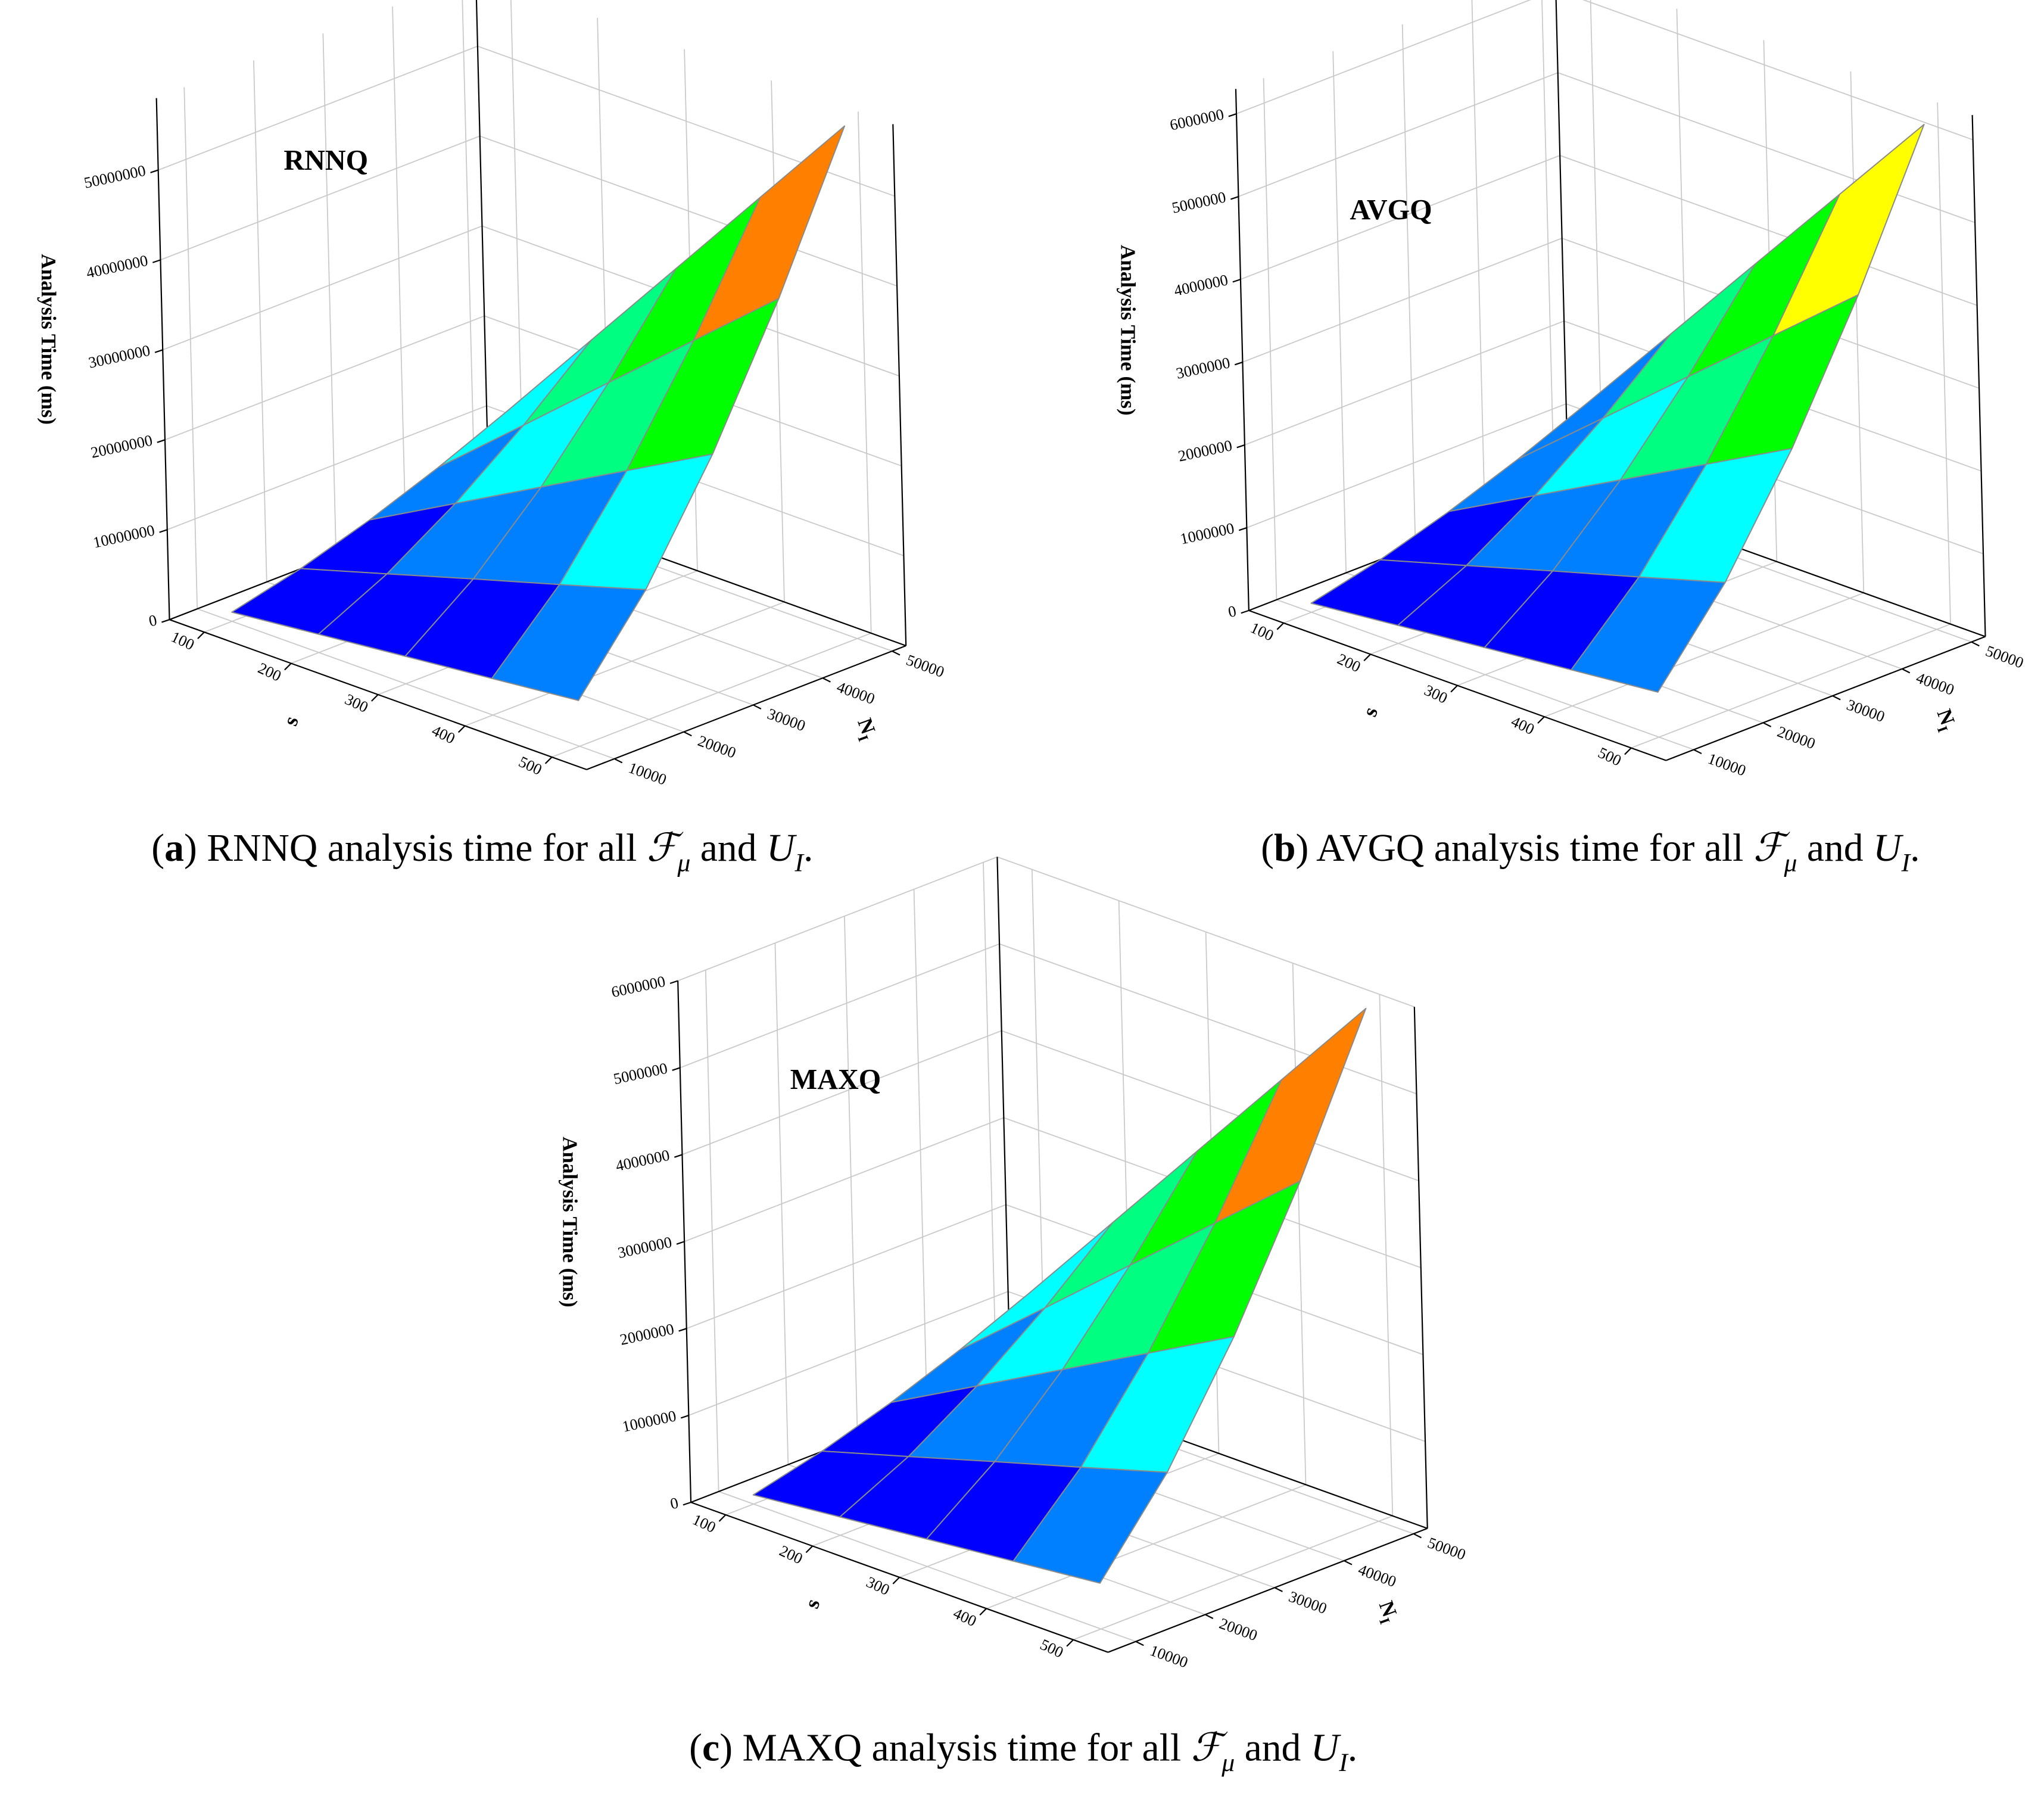 This screenshot has height=1796, width=2044. What do you see at coordinates (124, 537) in the screenshot?
I see `z-tick-label: 10000000` at bounding box center [124, 537].